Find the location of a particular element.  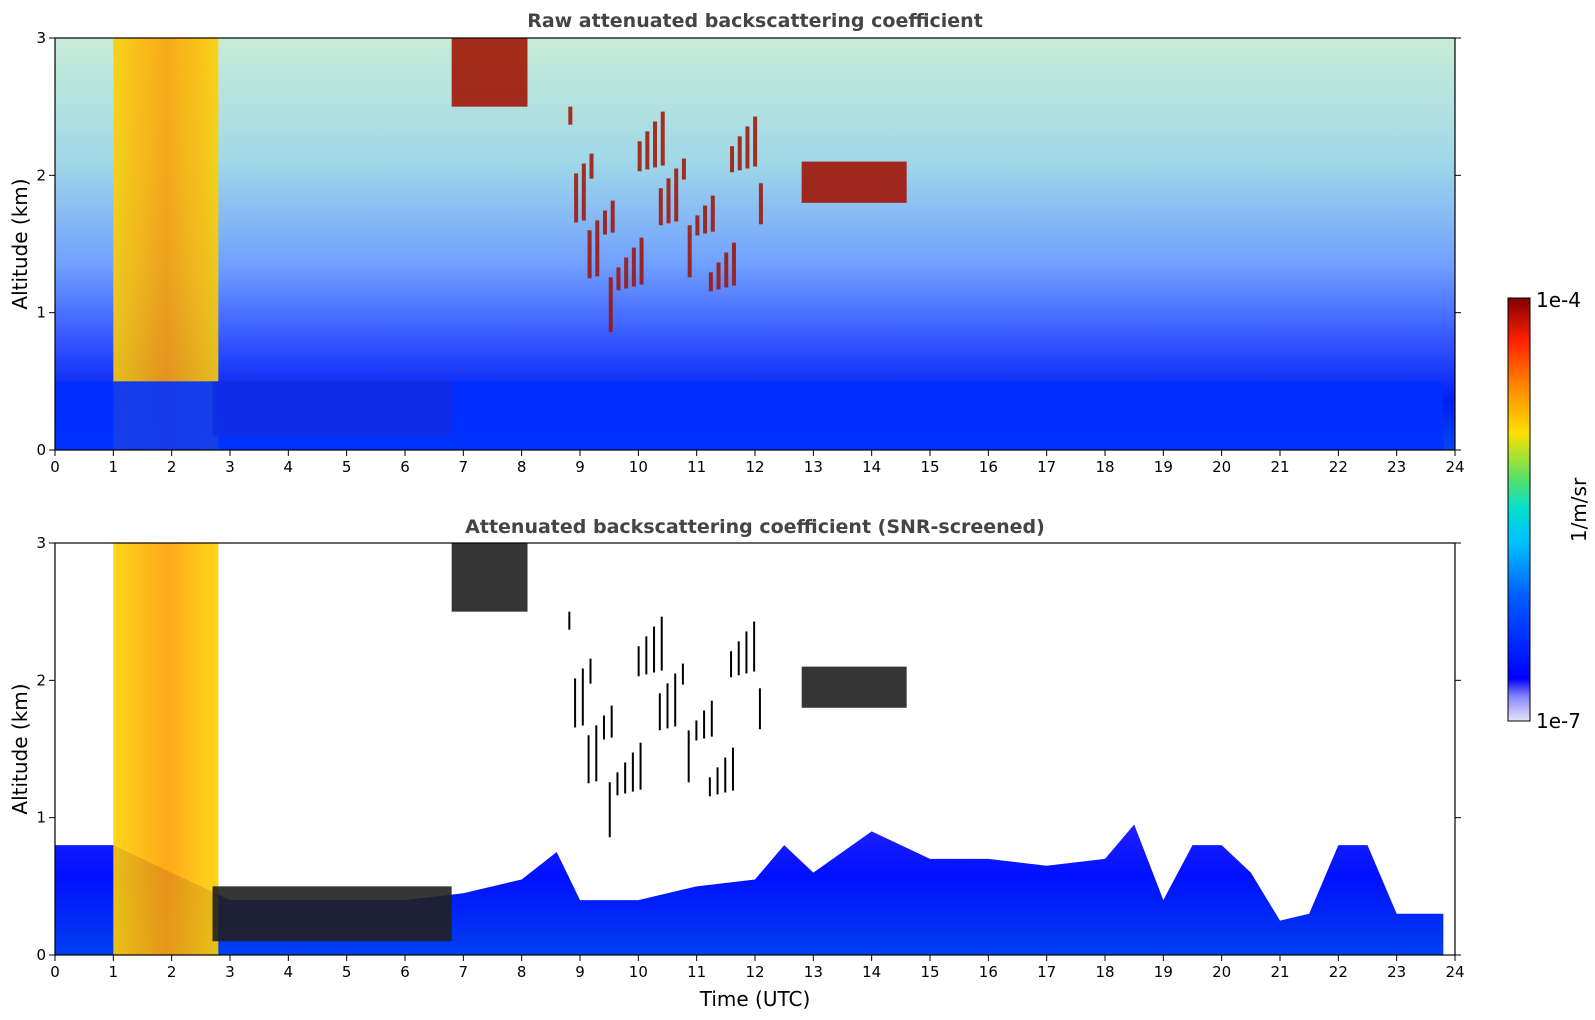

x-tick-label: 22 is located at coordinates (1338, 972).